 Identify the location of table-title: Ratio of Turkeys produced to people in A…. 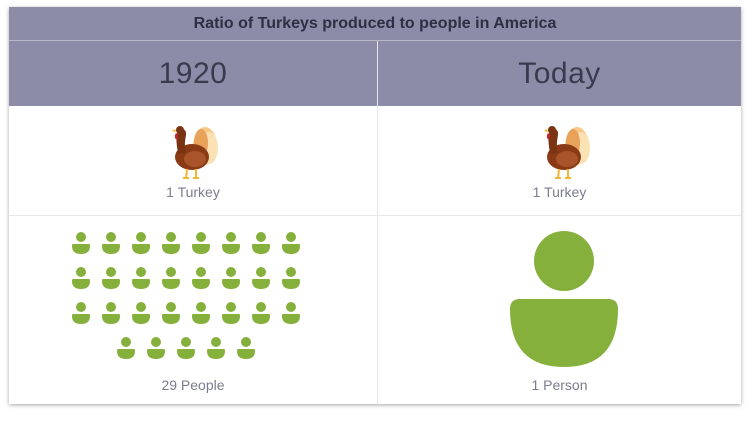
(375, 23).